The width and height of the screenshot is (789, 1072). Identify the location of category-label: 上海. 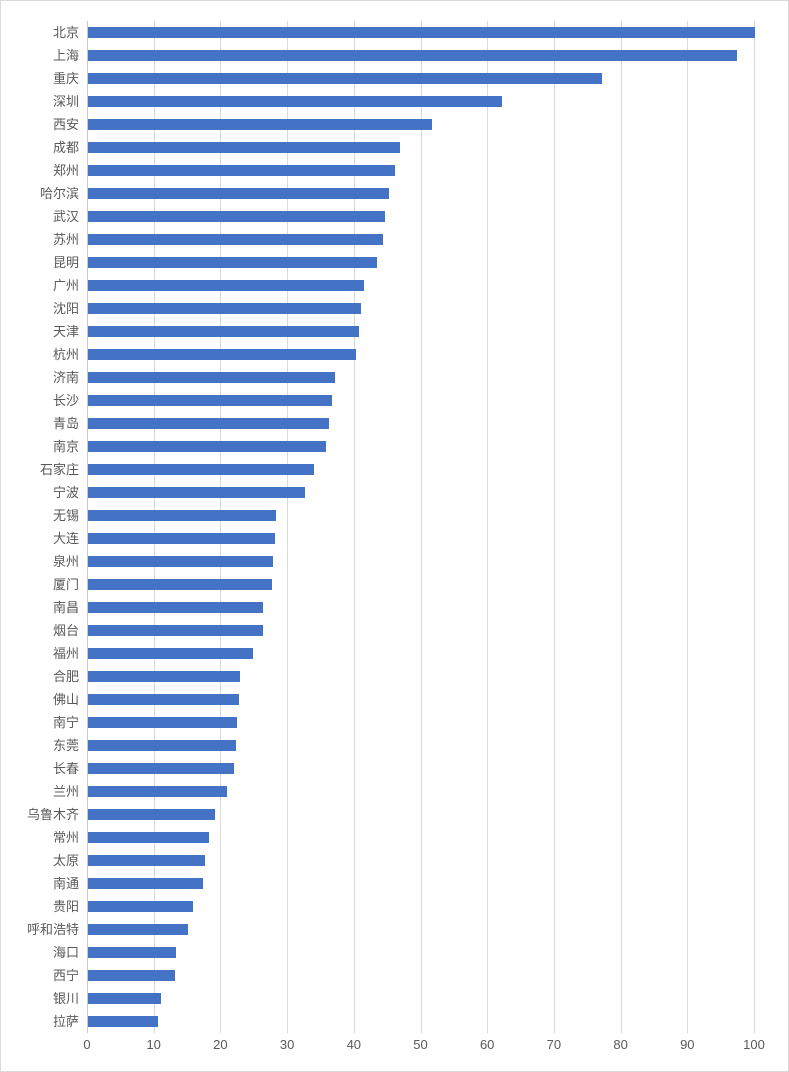
(65, 55).